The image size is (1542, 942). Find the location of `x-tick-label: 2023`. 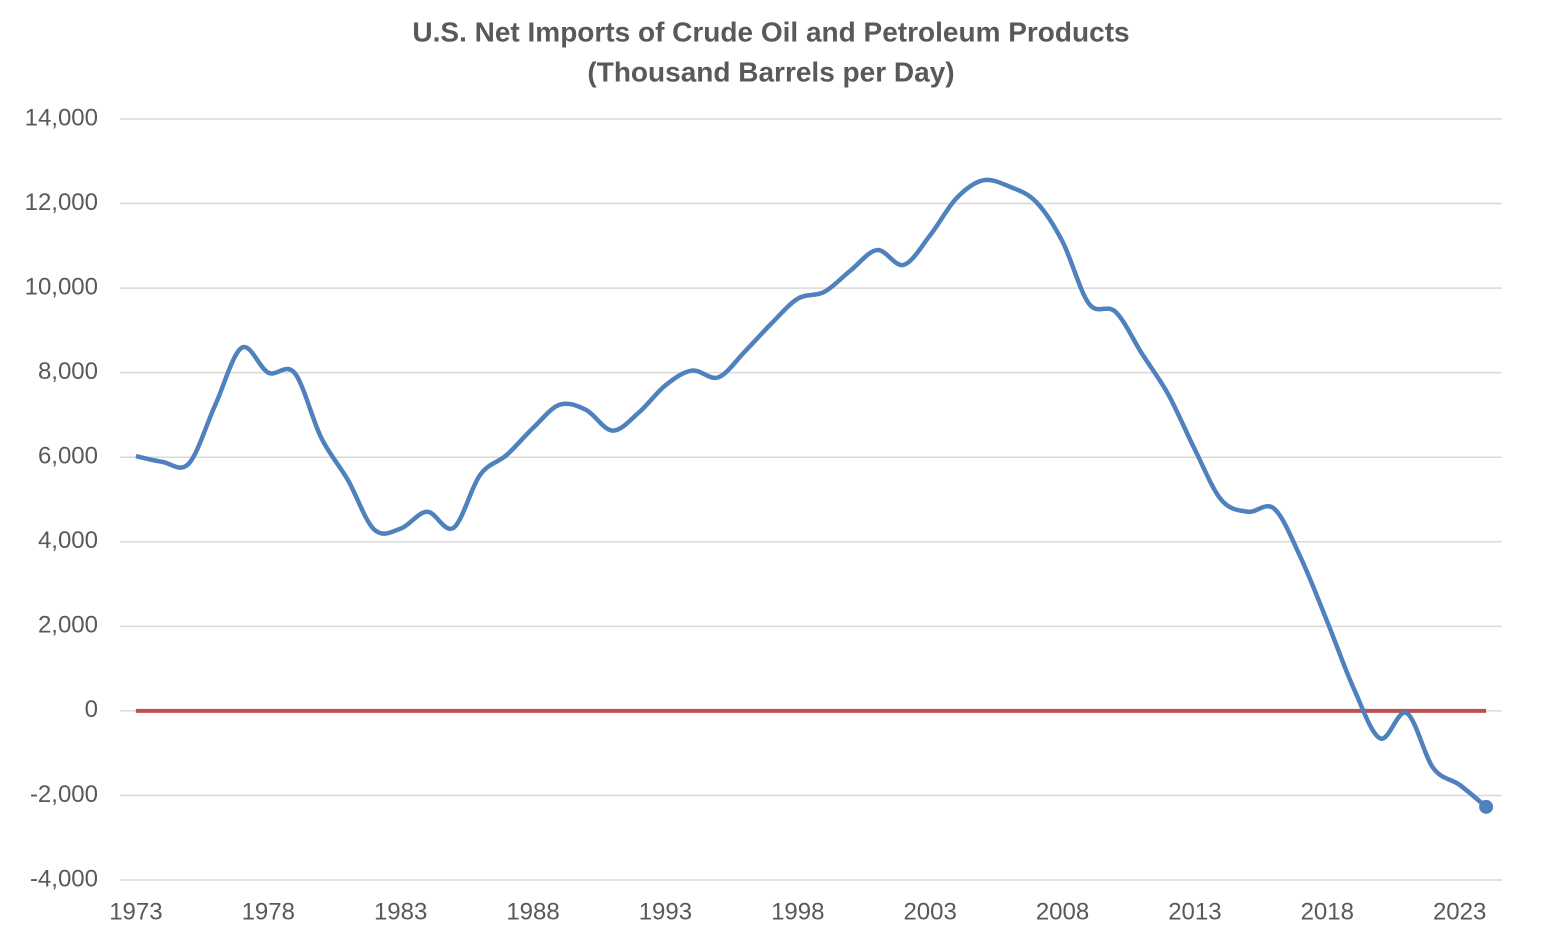

x-tick-label: 2023 is located at coordinates (1459, 911).